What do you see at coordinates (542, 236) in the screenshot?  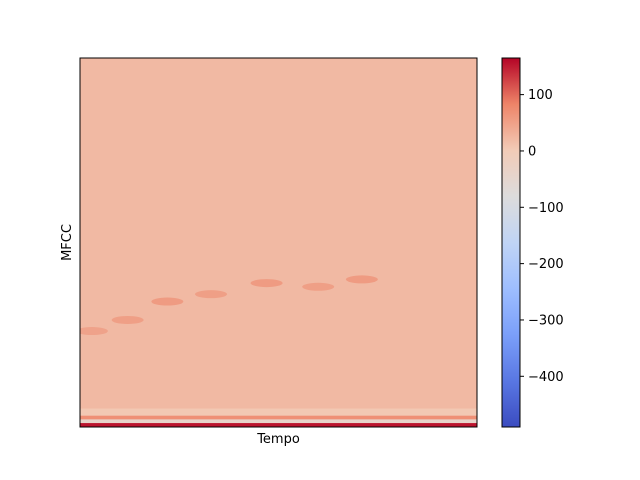 I see `colorbar-ticks: 100 0 −100 −200 −300 −400` at bounding box center [542, 236].